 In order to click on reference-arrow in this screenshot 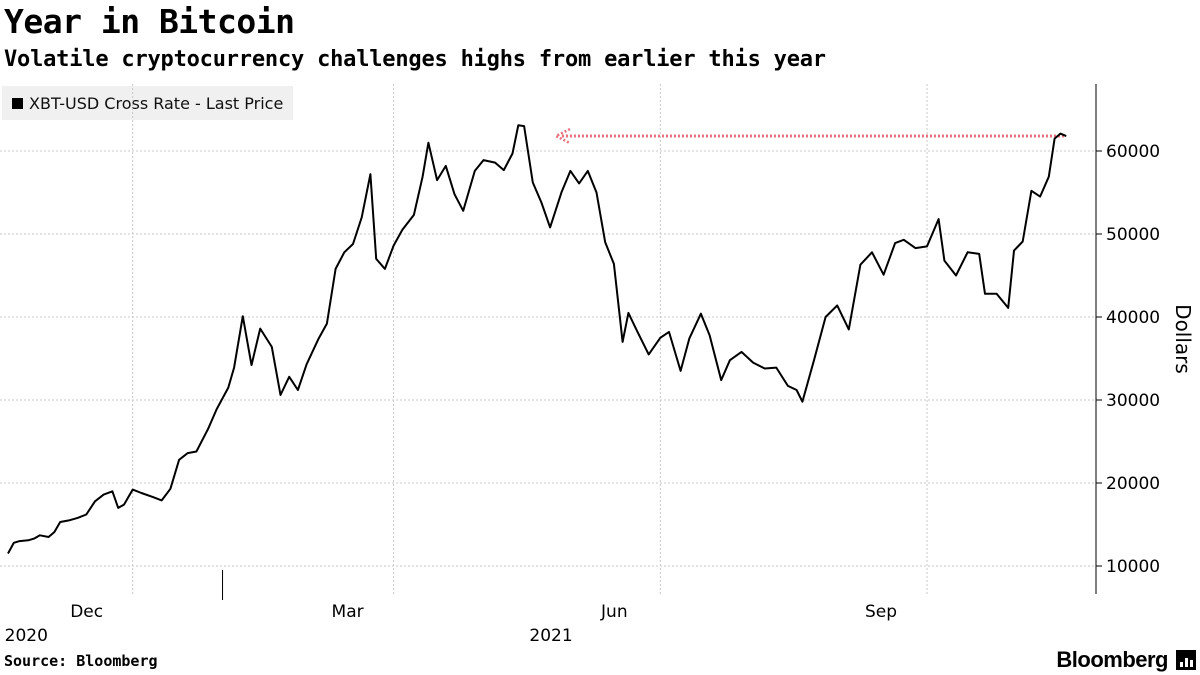, I will do `click(810, 136)`.